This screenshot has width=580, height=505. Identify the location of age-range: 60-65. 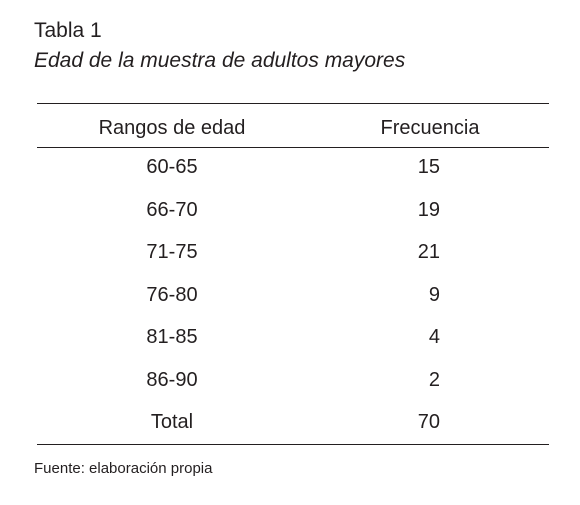
(172, 167).